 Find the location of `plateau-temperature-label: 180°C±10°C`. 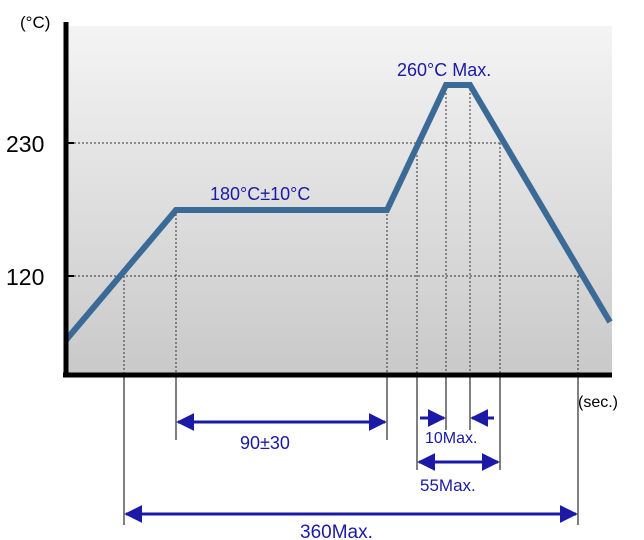

plateau-temperature-label: 180°C±10°C is located at coordinates (260, 194).